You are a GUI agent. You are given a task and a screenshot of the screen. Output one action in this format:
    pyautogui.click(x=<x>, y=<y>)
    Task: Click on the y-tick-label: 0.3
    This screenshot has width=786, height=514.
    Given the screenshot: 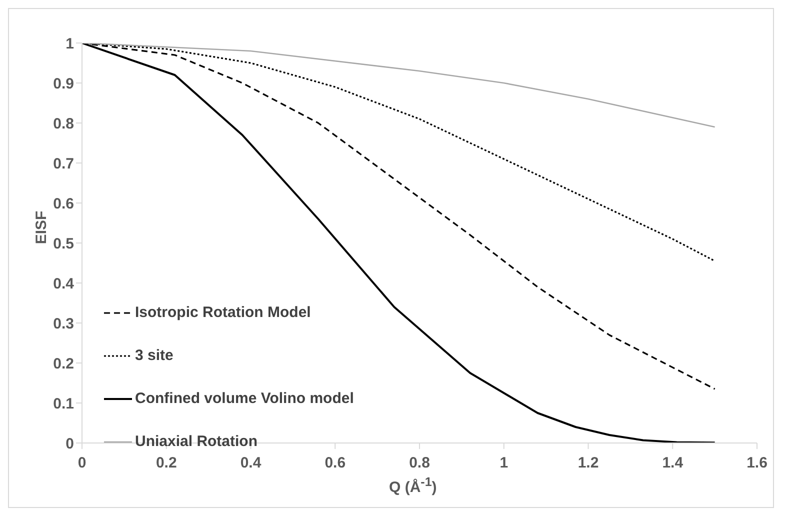 What is the action you would take?
    pyautogui.click(x=63, y=323)
    